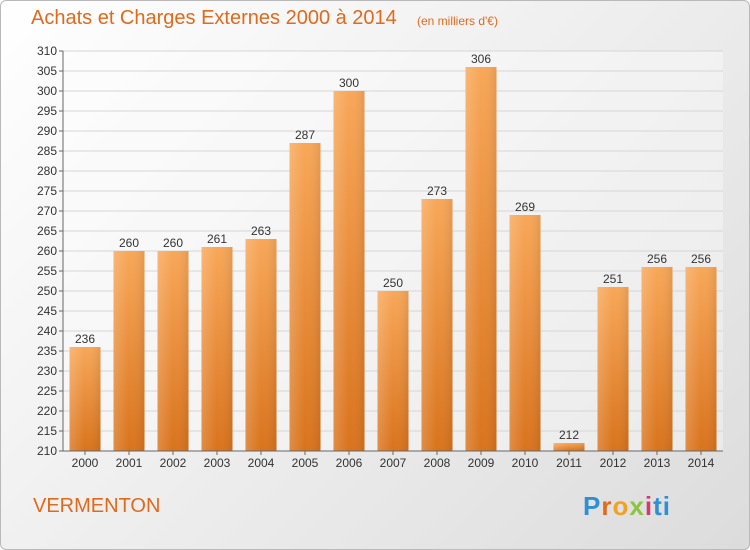 The height and width of the screenshot is (550, 750). I want to click on y-tick-label: 250, so click(47, 291).